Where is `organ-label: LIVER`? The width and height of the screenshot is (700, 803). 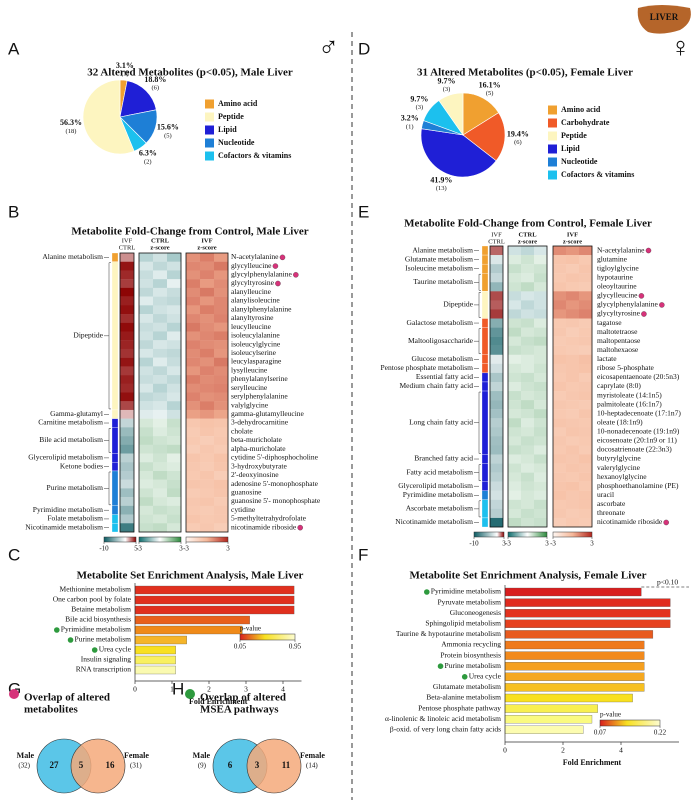
organ-label: LIVER is located at coordinates (664, 17).